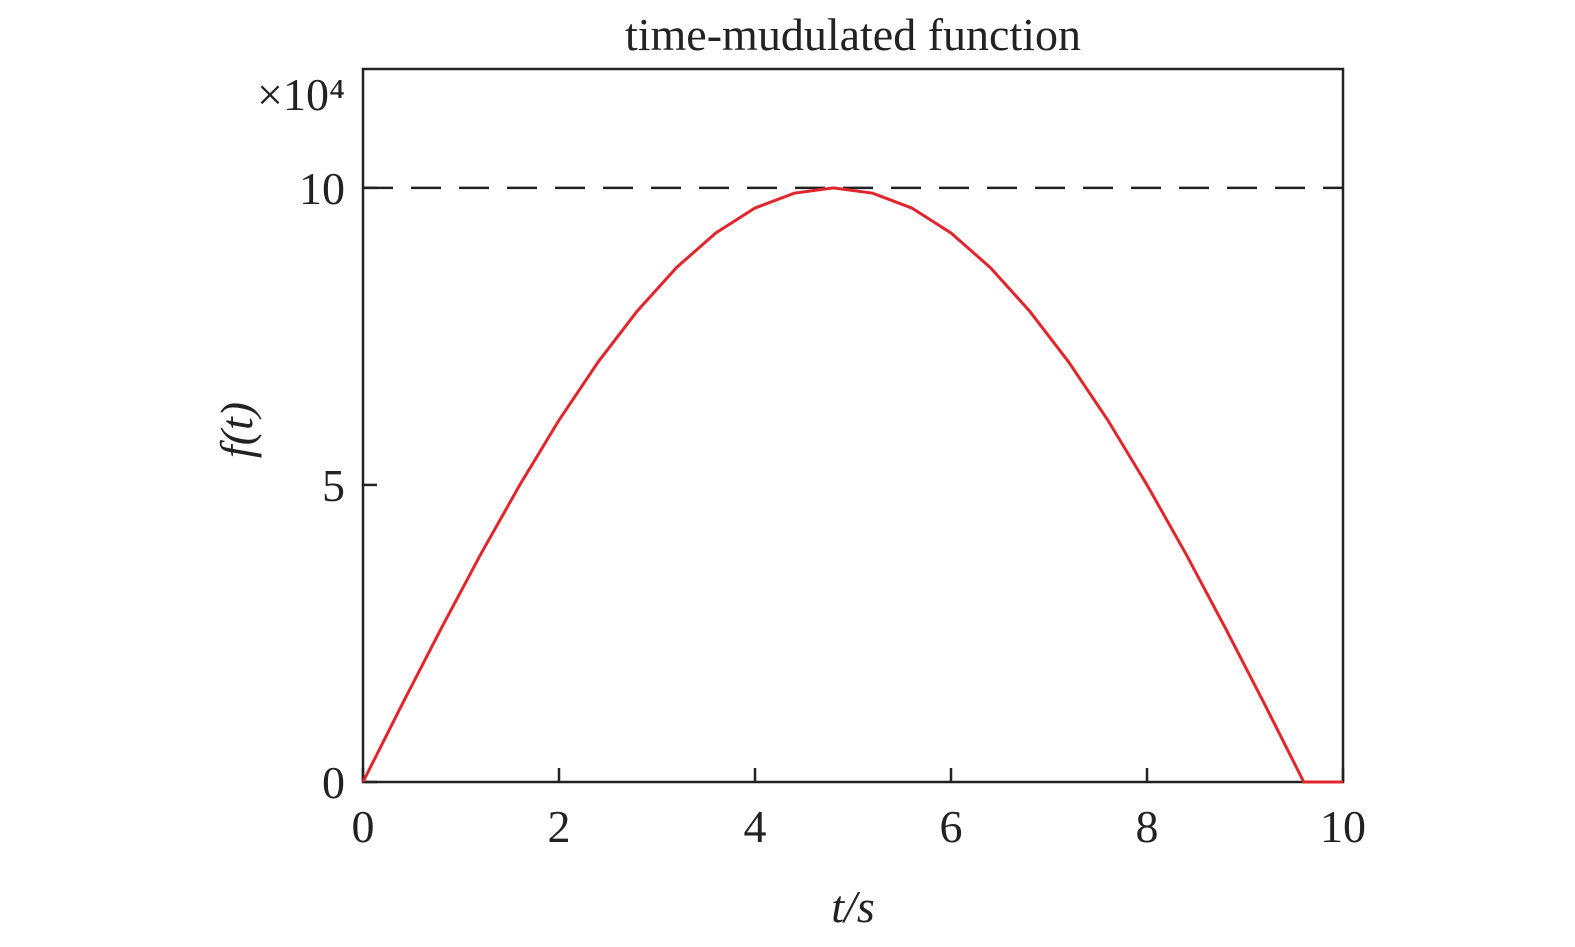 This screenshot has width=1575, height=947. Describe the element at coordinates (333, 782) in the screenshot. I see `y-tick-label: 0` at that location.